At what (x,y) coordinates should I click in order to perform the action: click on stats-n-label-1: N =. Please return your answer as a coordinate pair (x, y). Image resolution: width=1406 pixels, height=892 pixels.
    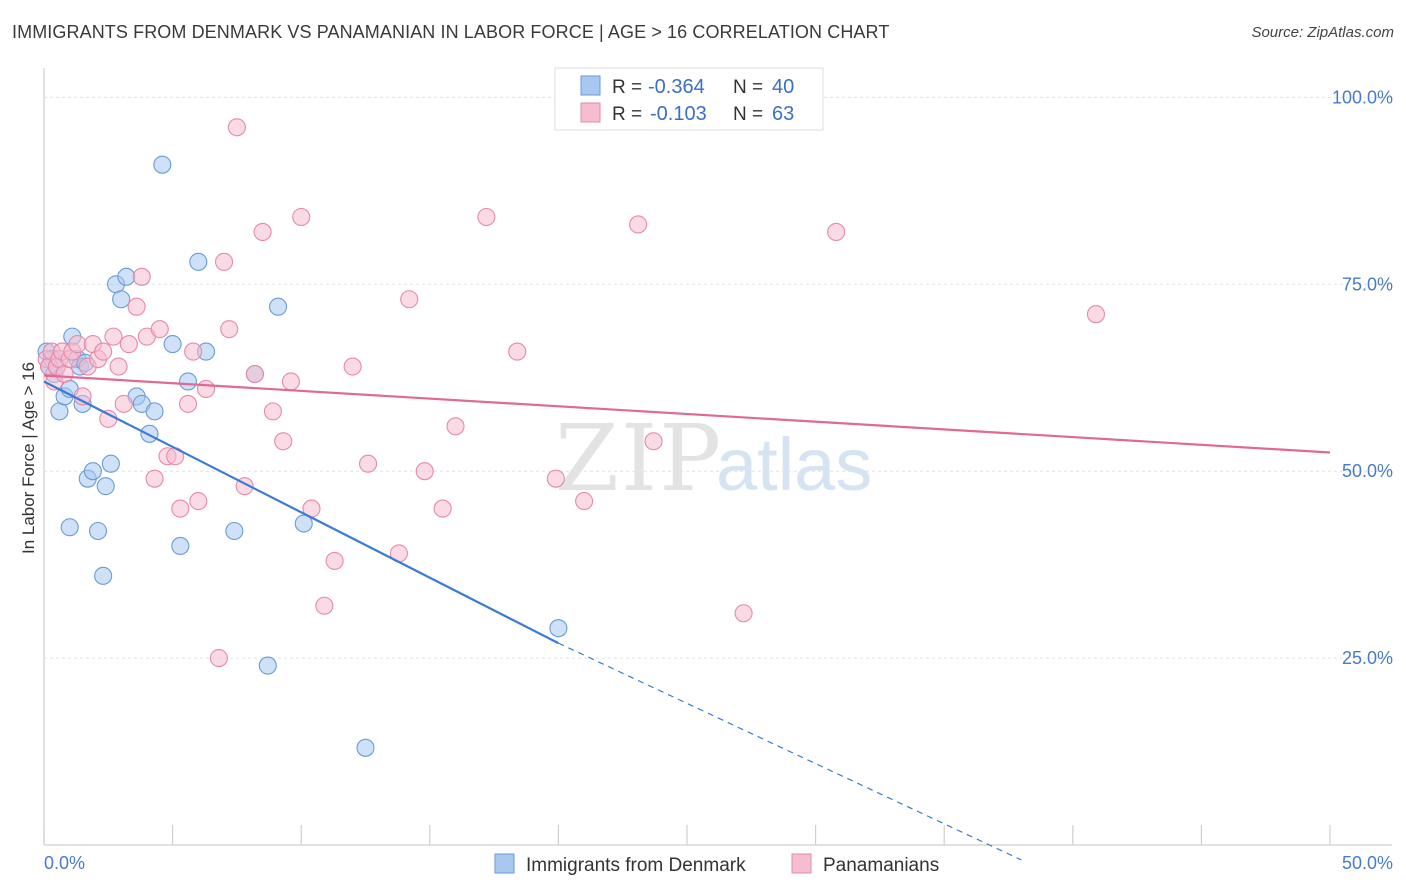
    Looking at the image, I should click on (748, 87).